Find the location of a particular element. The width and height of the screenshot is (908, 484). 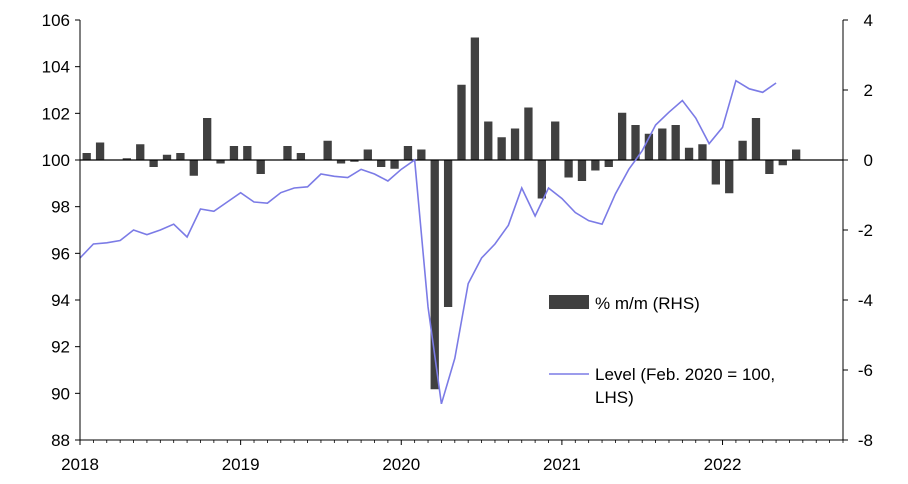

x-tick-label: 2019 is located at coordinates (241, 464).